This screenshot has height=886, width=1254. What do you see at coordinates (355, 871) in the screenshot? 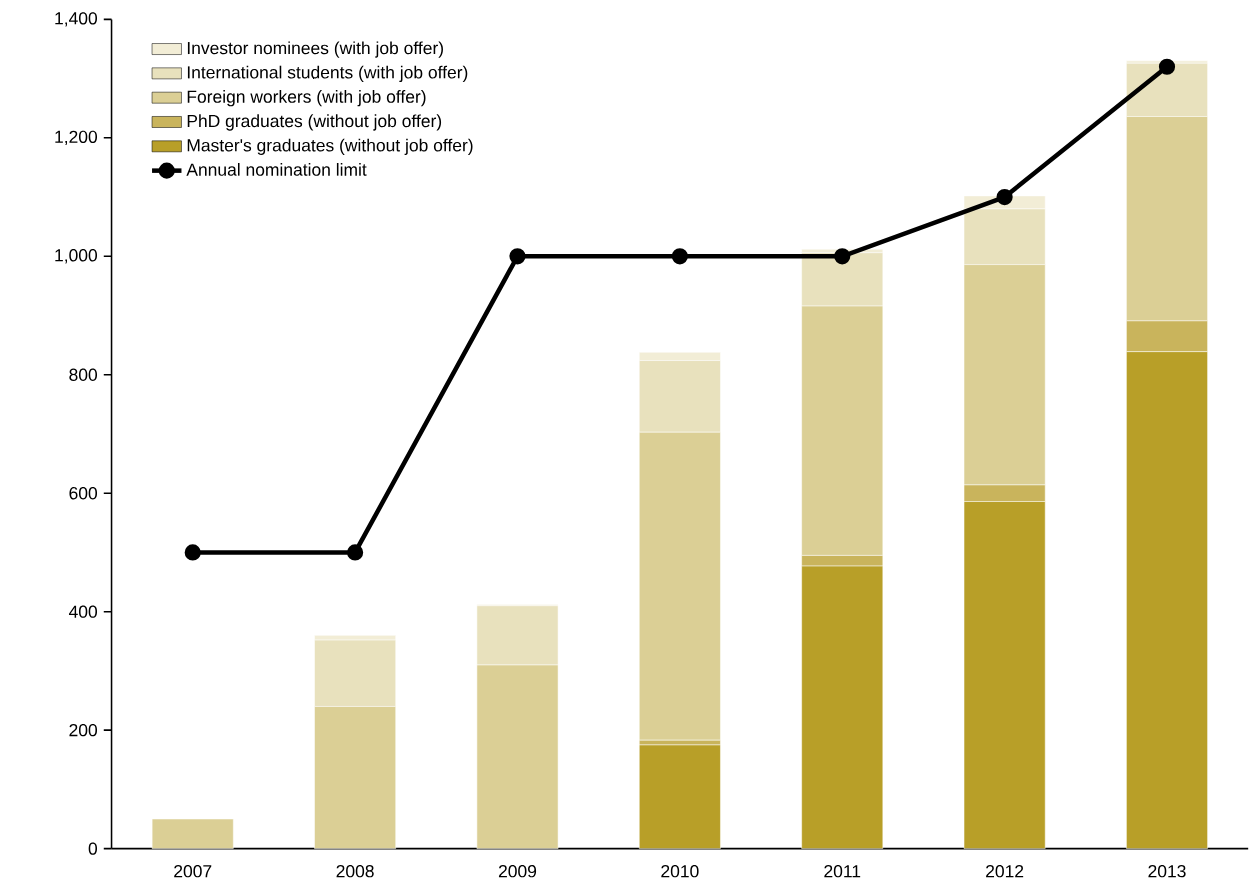
I see `x-tick-label: 2008` at bounding box center [355, 871].